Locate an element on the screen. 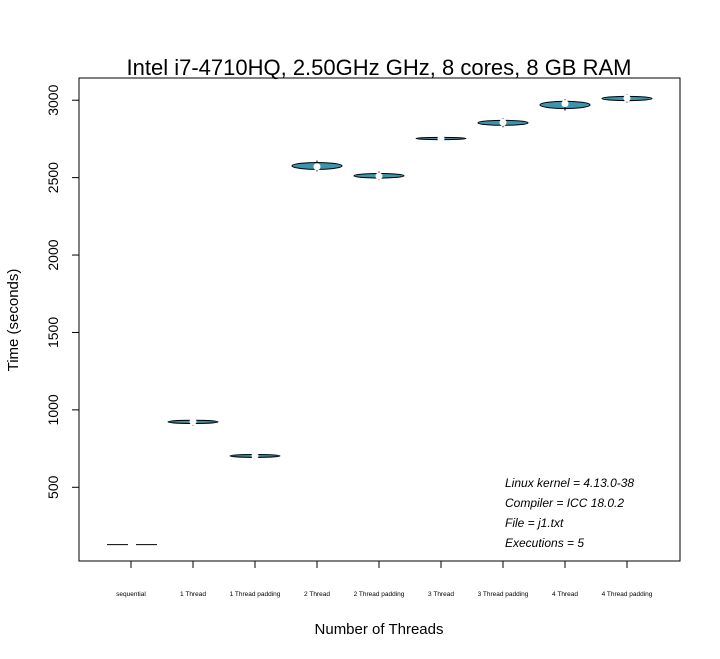 This screenshot has width=720, height=659. x-tick-label: 4 Thread padding is located at coordinates (627, 594).